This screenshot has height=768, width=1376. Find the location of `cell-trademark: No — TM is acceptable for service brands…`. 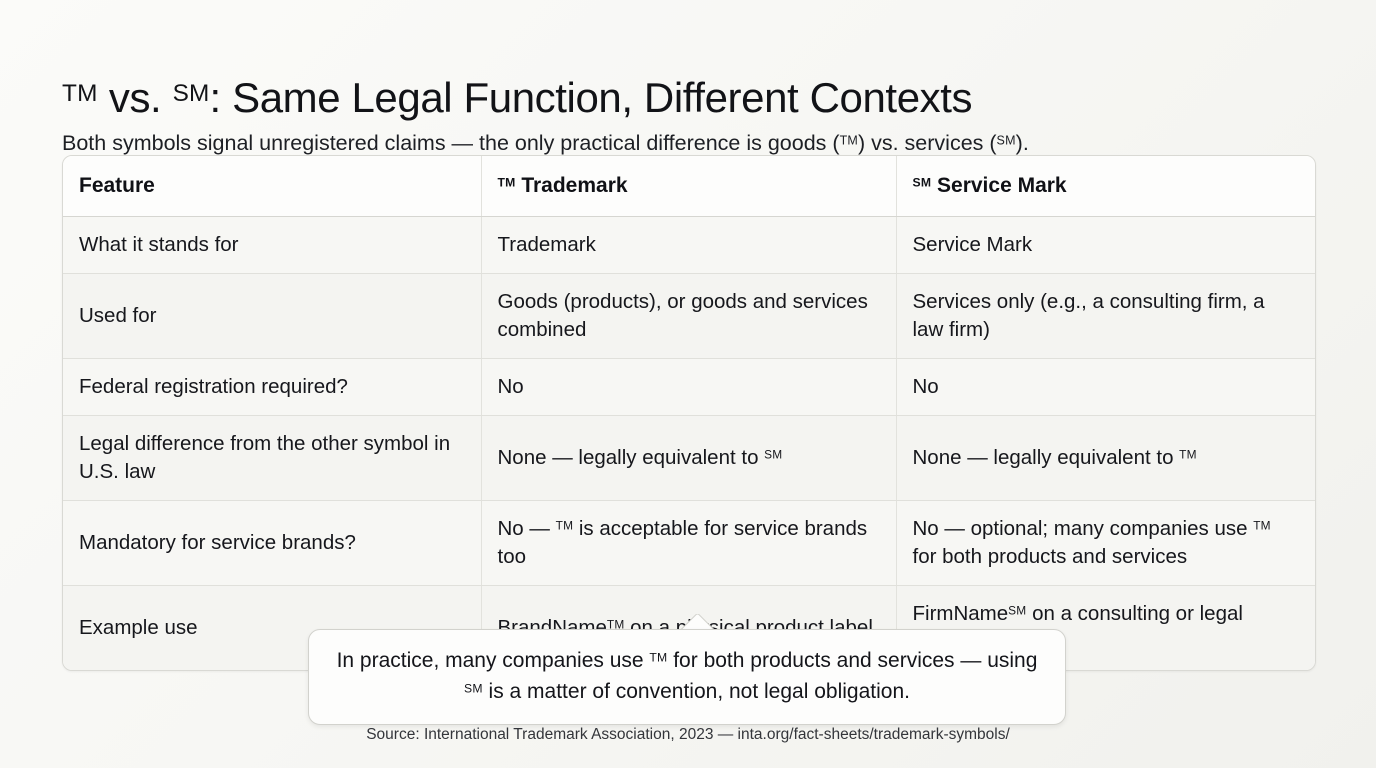

cell-trademark: No — TM is acceptable for service brands… is located at coordinates (689, 543).